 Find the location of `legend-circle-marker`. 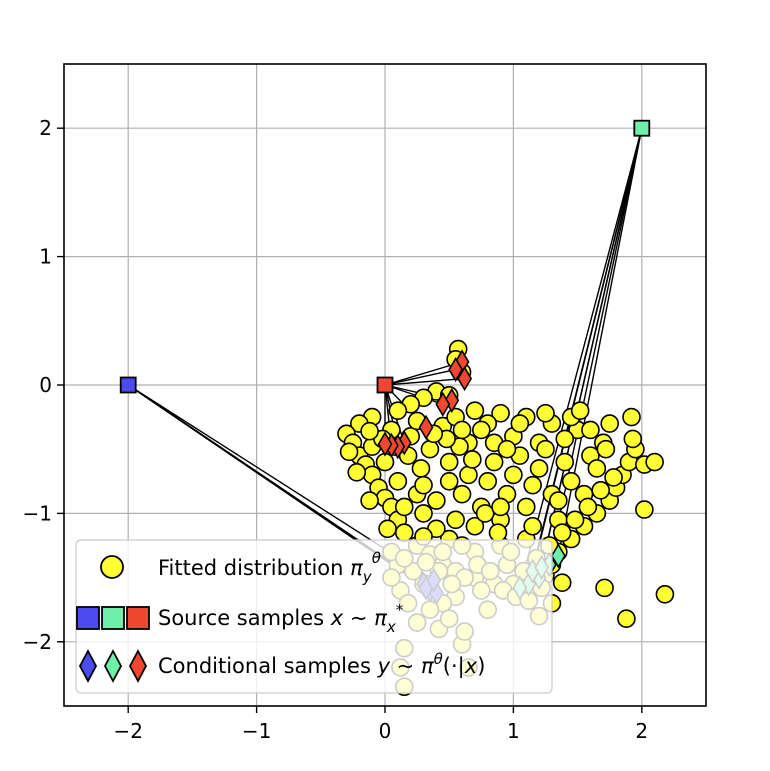

legend-circle-marker is located at coordinates (112, 567).